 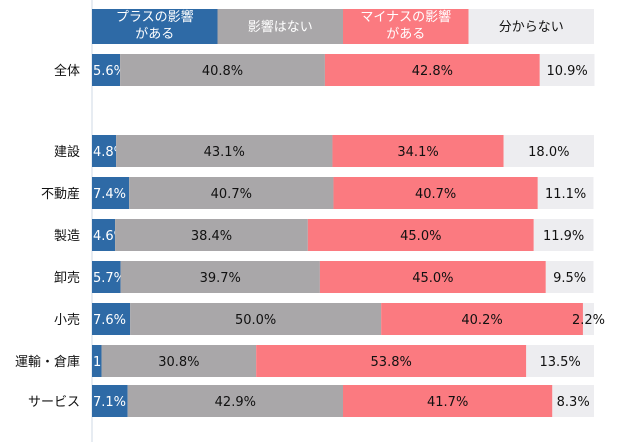 I want to click on category-label: サービス, so click(x=54, y=402).